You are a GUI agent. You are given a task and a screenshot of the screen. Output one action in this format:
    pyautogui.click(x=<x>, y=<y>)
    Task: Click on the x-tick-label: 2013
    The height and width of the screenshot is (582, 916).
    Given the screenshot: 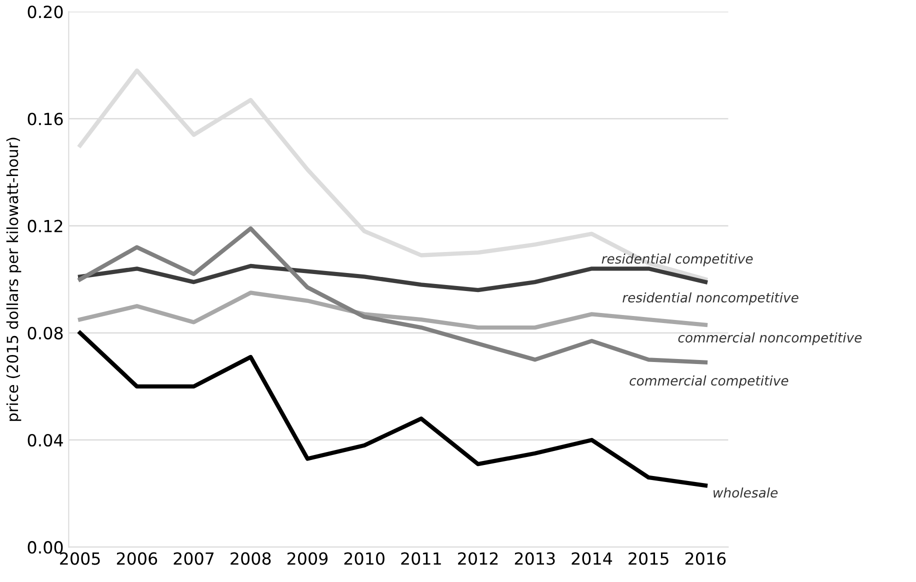 What is the action you would take?
    pyautogui.click(x=534, y=558)
    